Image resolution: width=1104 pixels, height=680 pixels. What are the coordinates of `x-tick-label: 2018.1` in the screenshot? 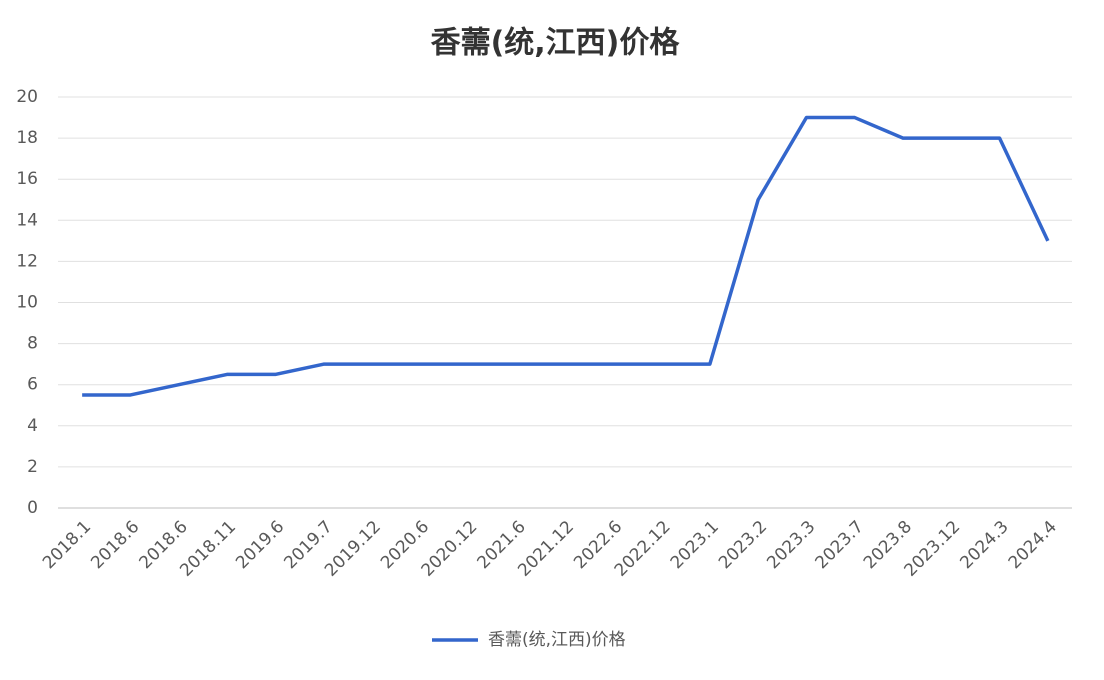 It's located at (67, 545).